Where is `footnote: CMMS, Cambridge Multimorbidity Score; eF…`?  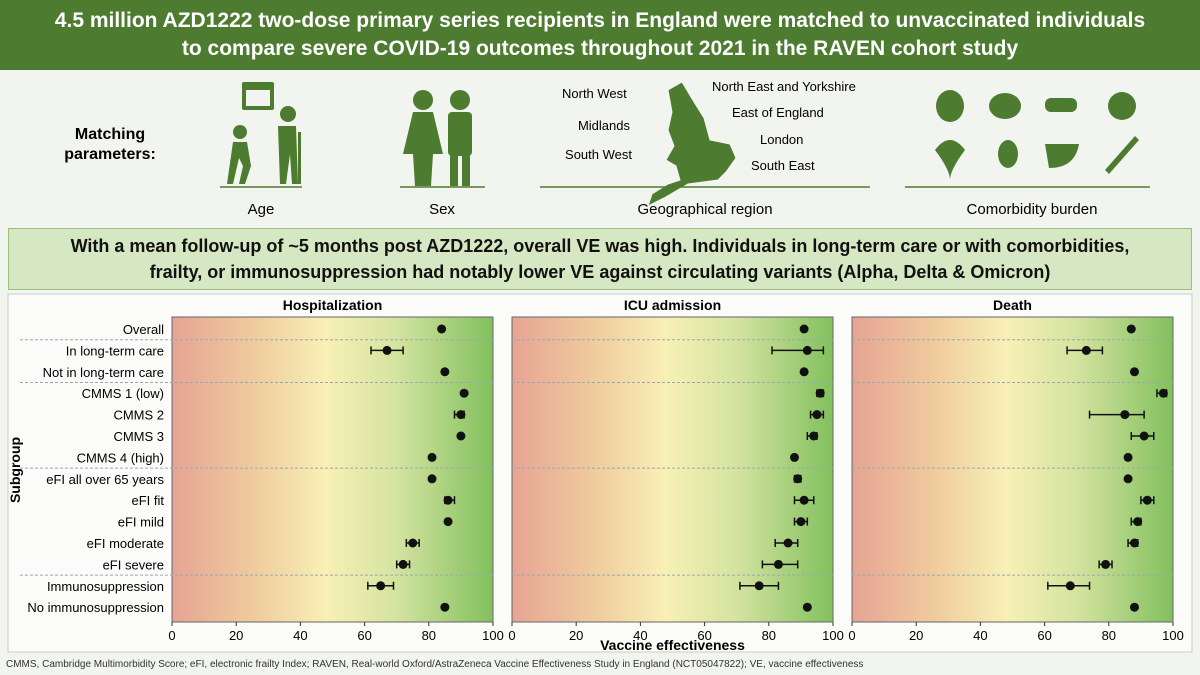
footnote: CMMS, Cambridge Multimorbidity Score; eF… is located at coordinates (435, 664).